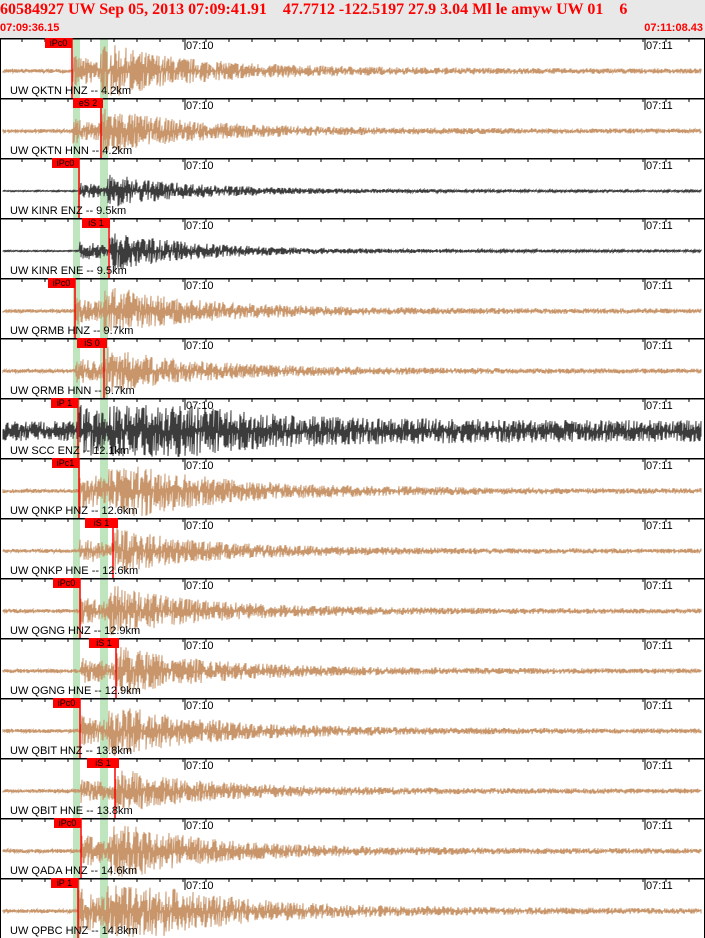 The image size is (705, 938). Describe the element at coordinates (88, 103) in the screenshot. I see `phase-pick-flag: eS 2` at that location.